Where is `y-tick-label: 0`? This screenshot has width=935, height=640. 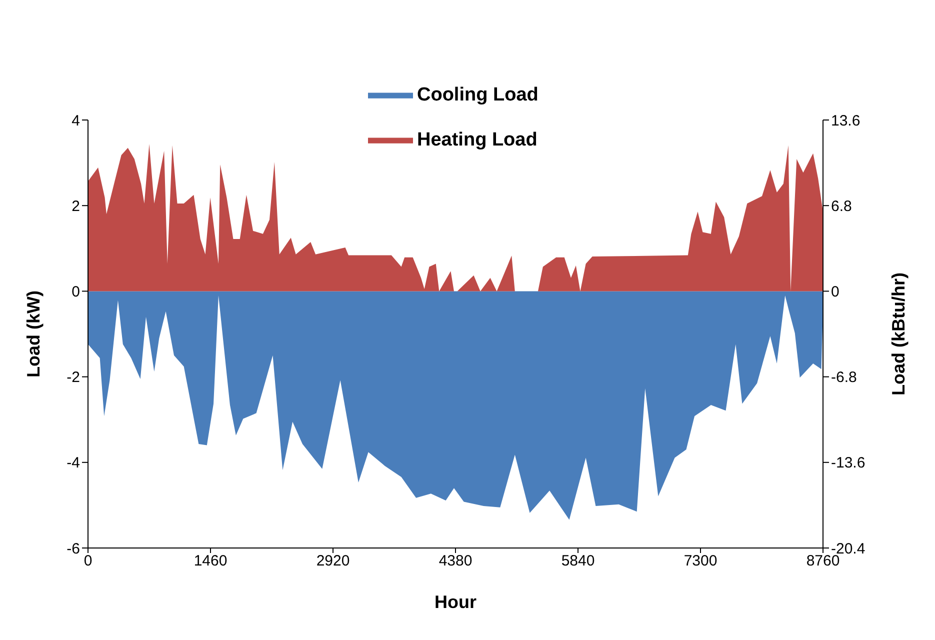 y-tick-label: 0 is located at coordinates (76, 292).